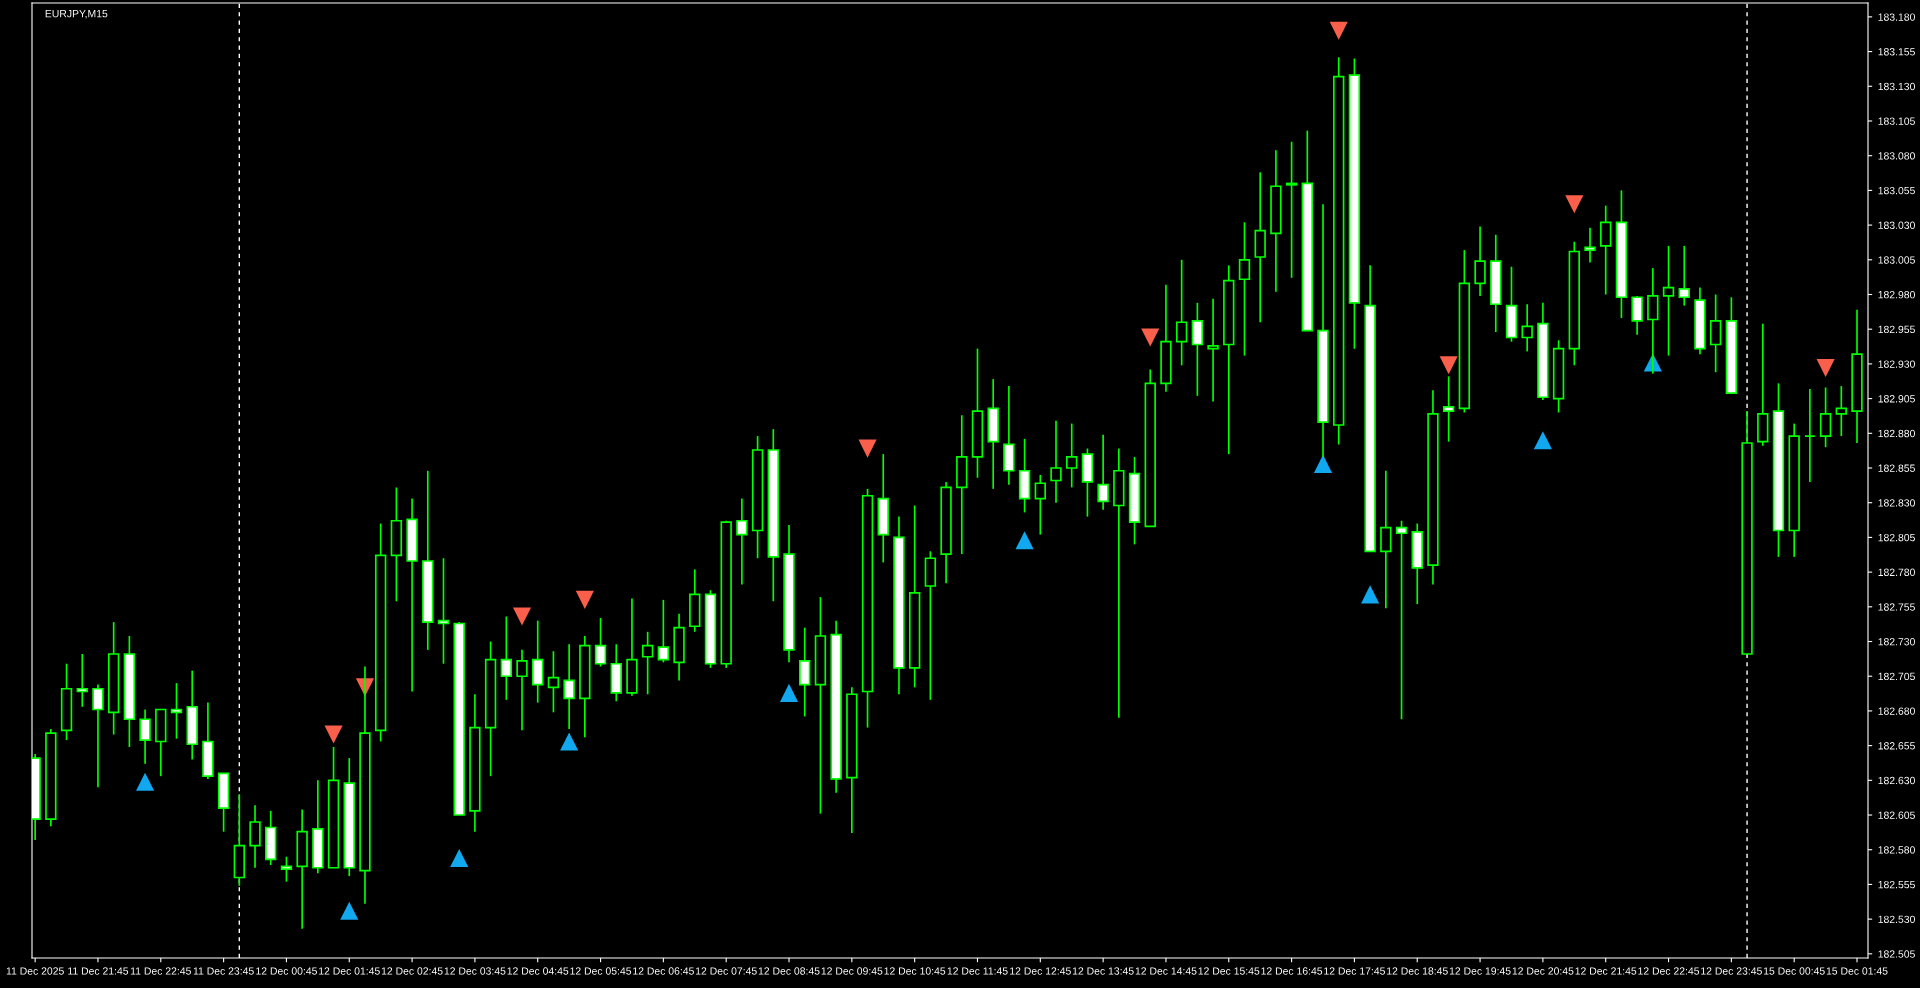 The image size is (1920, 988). I want to click on x-tick-label: 11 Dec 22:45, so click(160, 971).